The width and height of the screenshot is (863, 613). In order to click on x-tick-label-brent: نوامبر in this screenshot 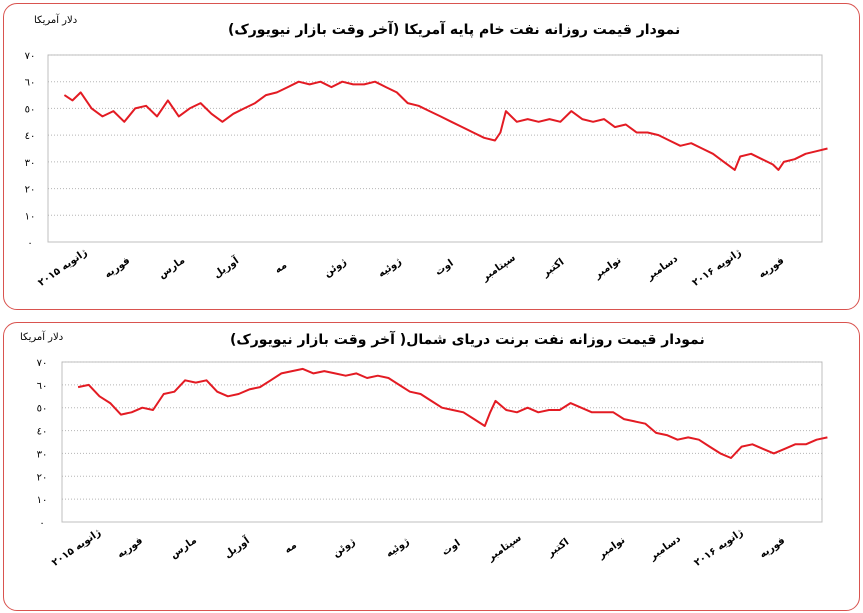, I will do `click(612, 548)`.